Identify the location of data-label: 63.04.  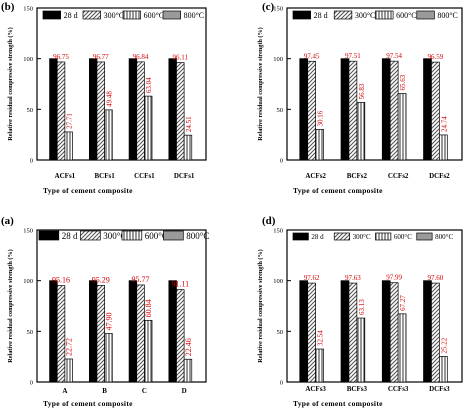
(149, 85).